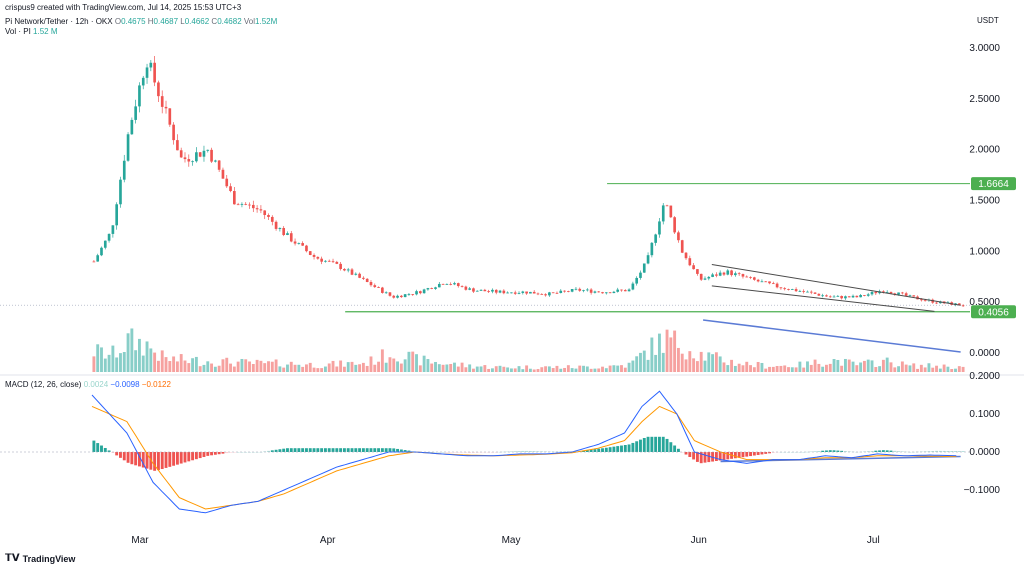 The width and height of the screenshot is (1024, 568). Describe the element at coordinates (984, 353) in the screenshot. I see `price-axis-tick: 0.0000` at that location.